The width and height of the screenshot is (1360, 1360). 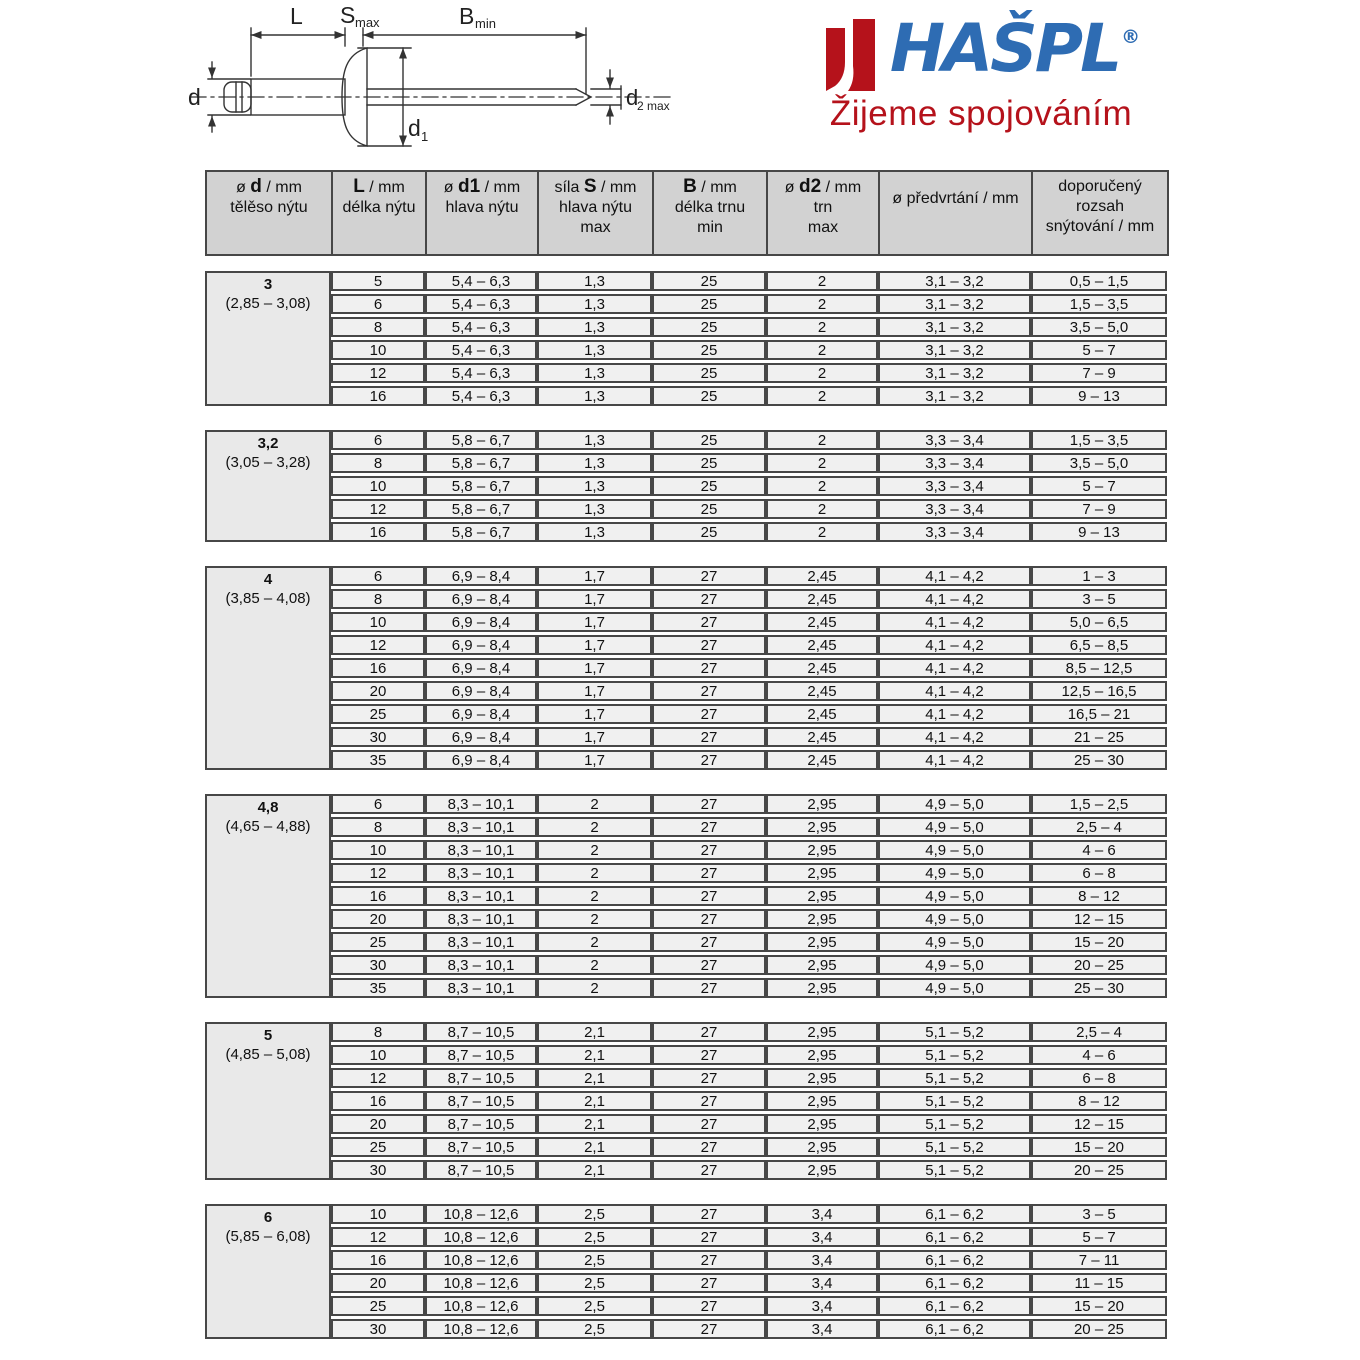 I want to click on table-row: 12 5,4 – 6,3 1,3 25 2 3,1 – 3,2 7 – 9, so click(x=686, y=373).